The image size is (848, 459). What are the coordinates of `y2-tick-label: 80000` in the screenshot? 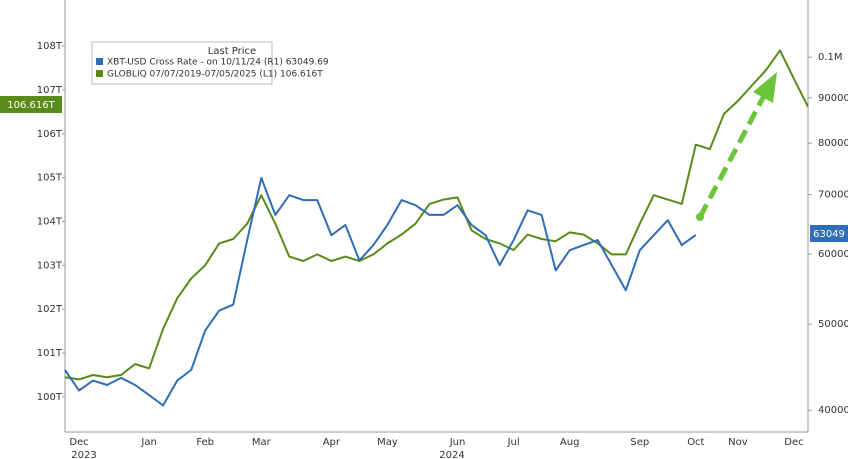 It's located at (833, 143).